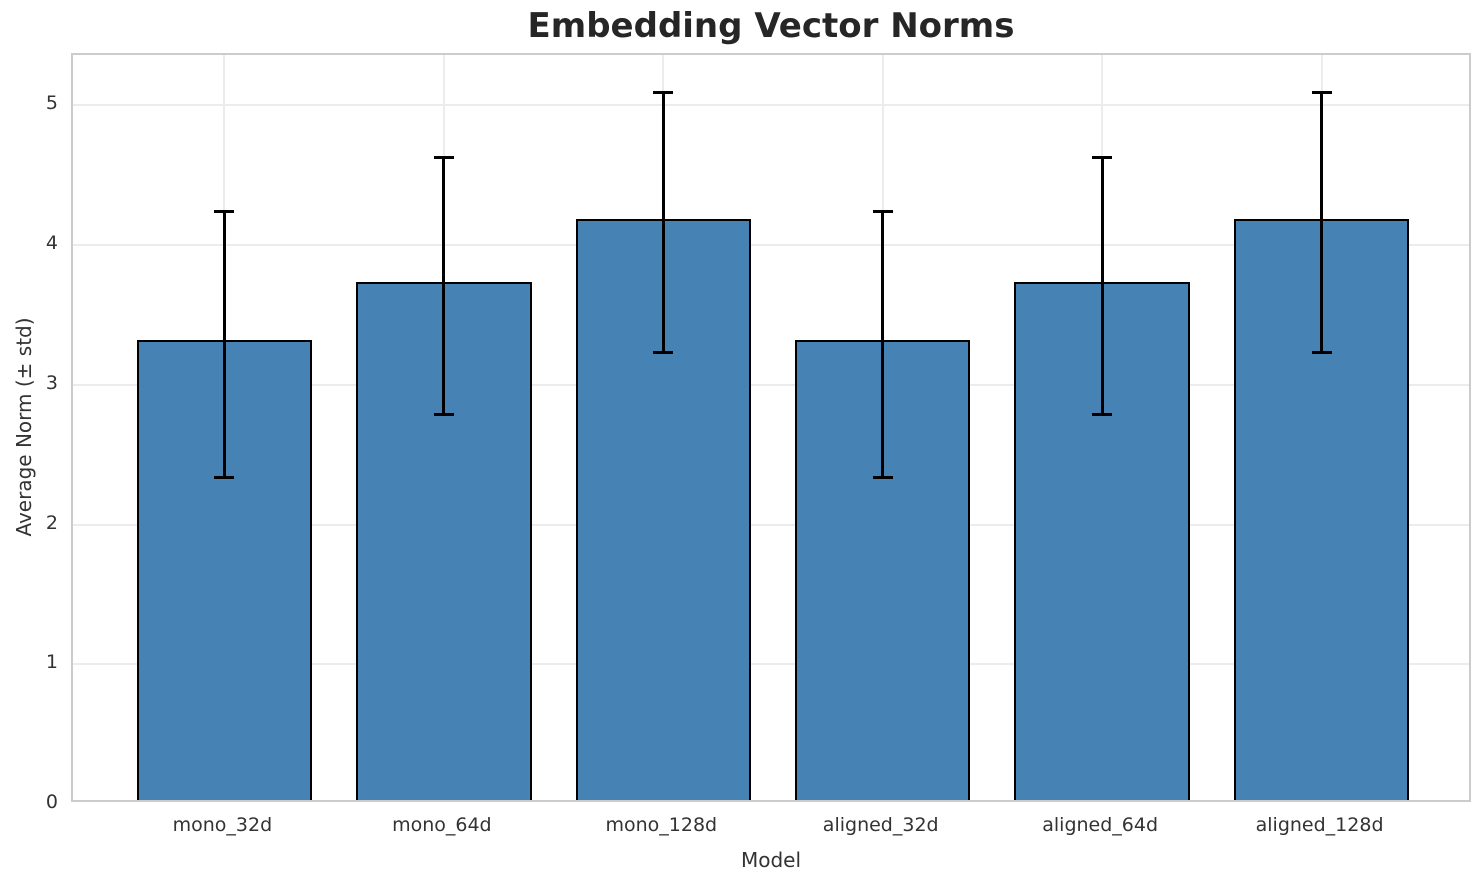 The image size is (1483, 885). Describe the element at coordinates (51, 802) in the screenshot. I see `ytick-label-0: 0` at that location.